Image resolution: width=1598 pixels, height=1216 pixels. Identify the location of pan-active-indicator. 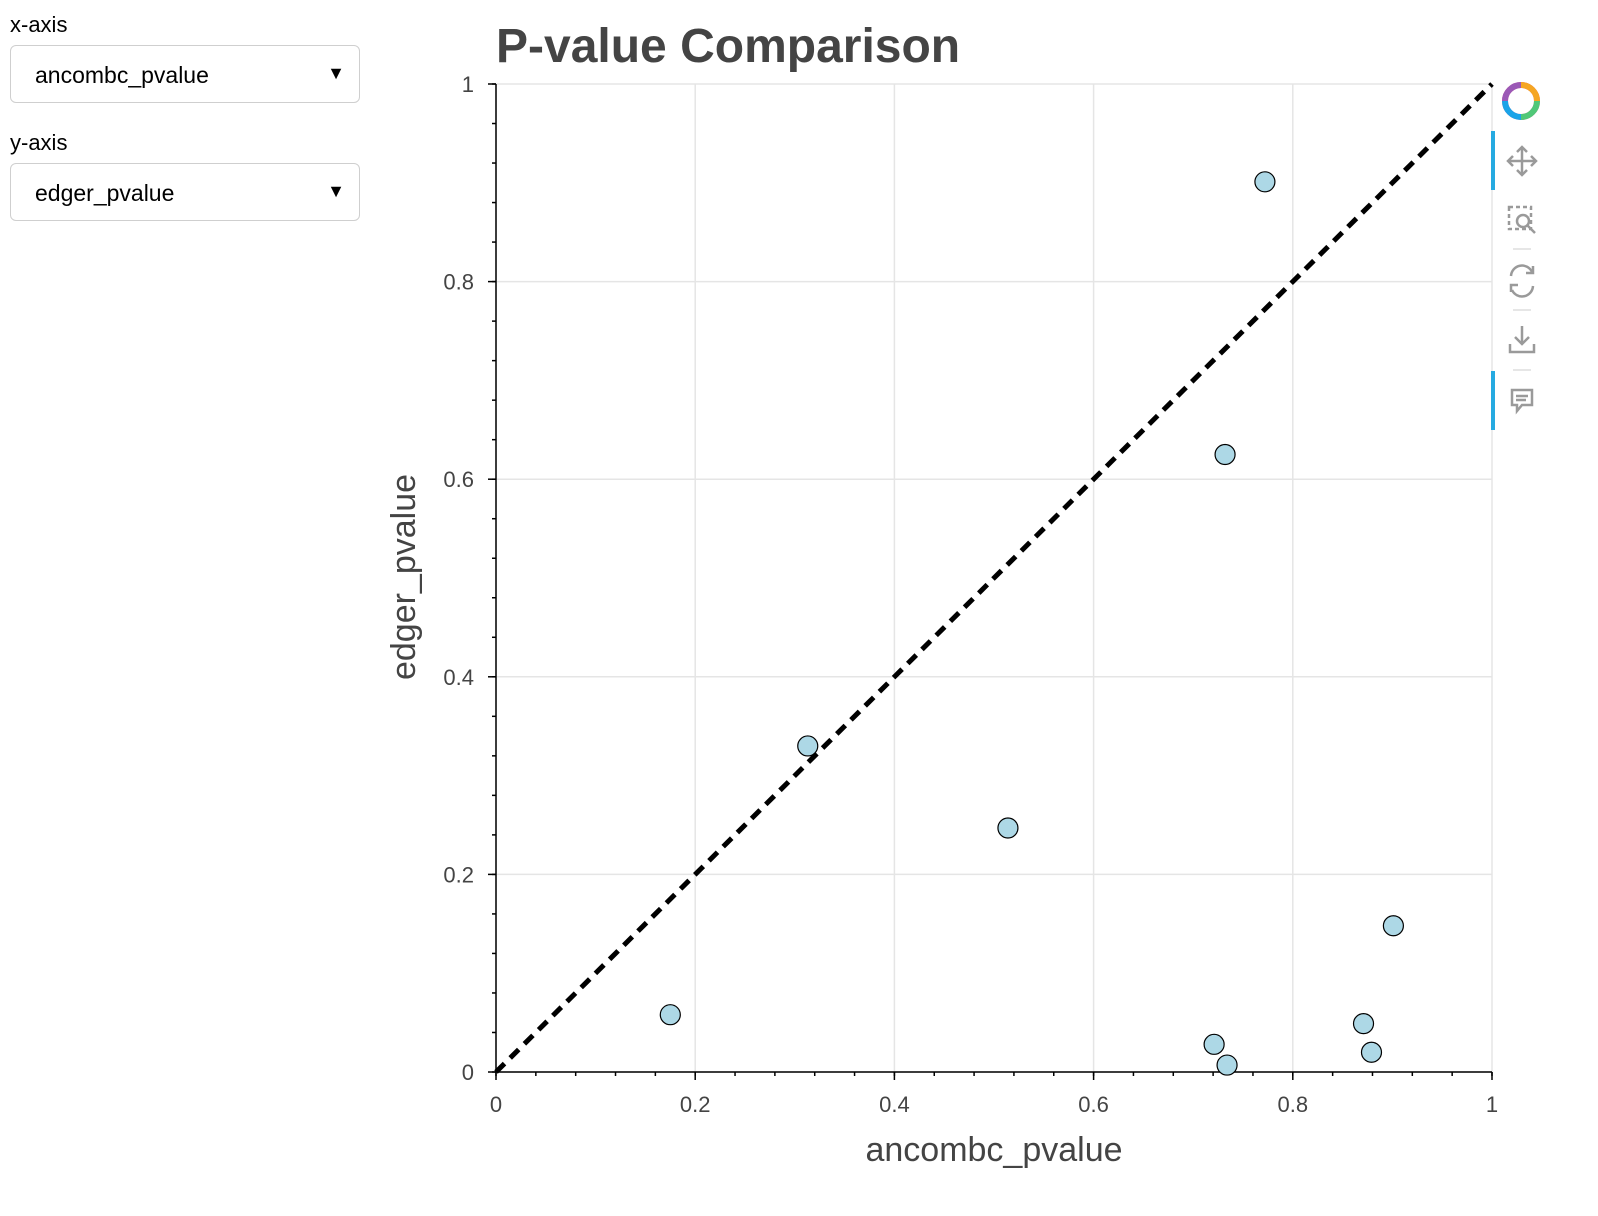
(1493, 160).